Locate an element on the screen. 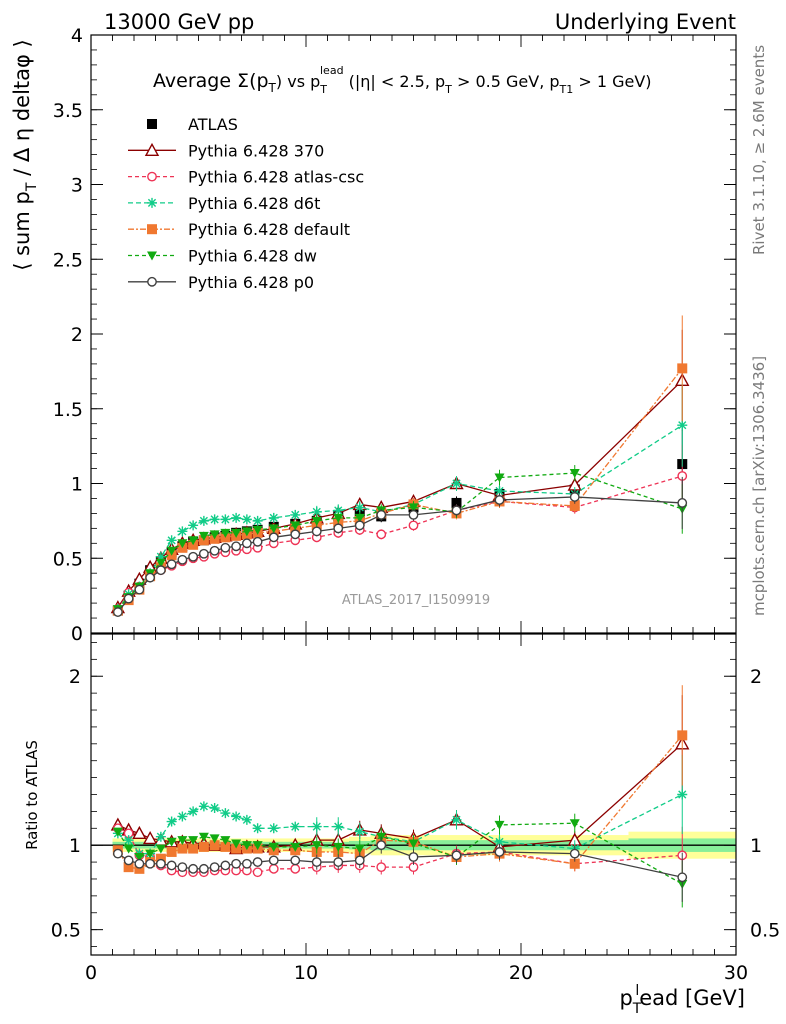 Image resolution: width=786 pixels, height=1024 pixels. x-tick-label: 10 is located at coordinates (306, 973).